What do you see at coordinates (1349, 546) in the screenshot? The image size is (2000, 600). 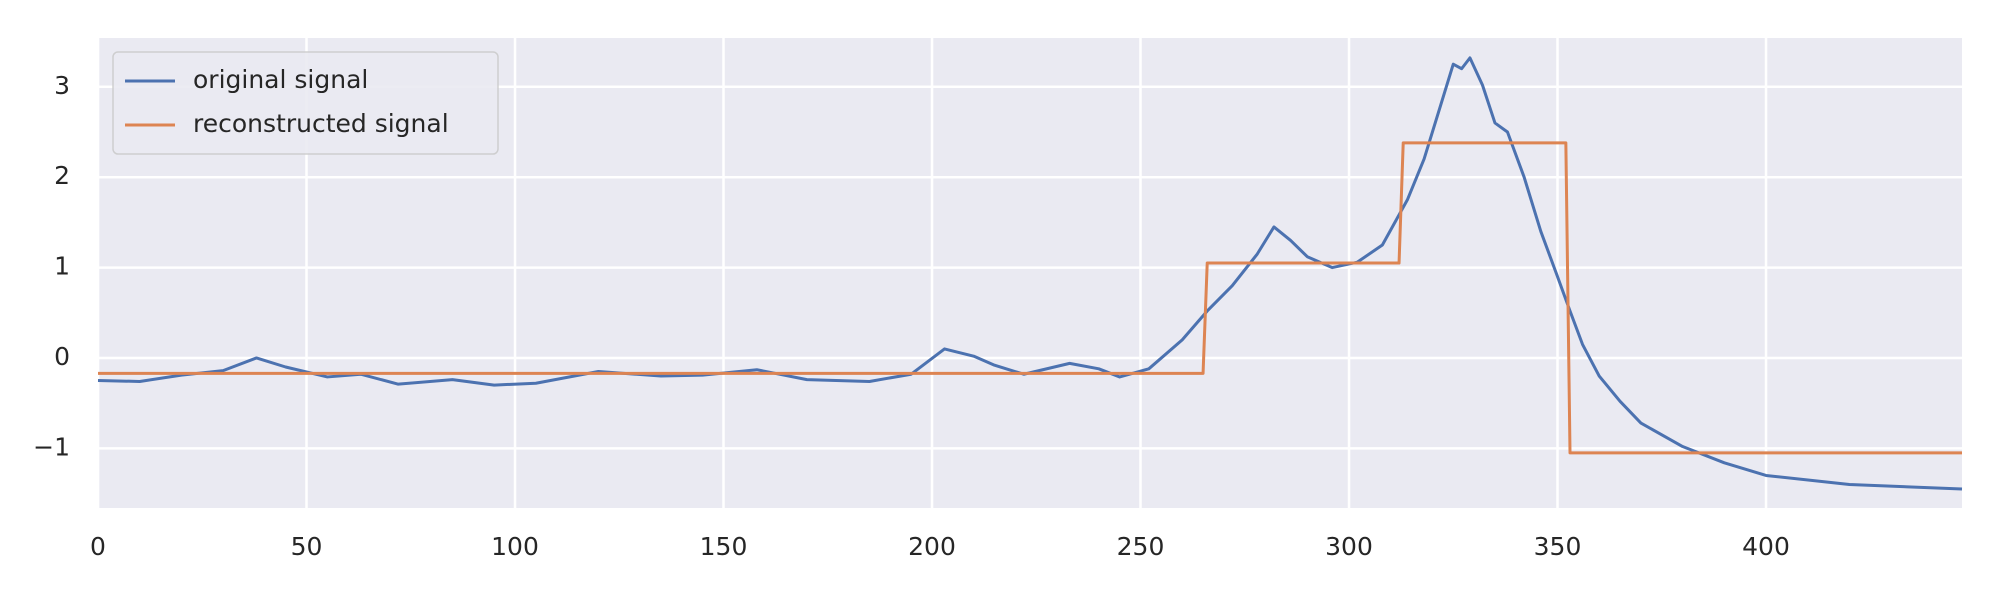 I see `x-tick-label: 300` at bounding box center [1349, 546].